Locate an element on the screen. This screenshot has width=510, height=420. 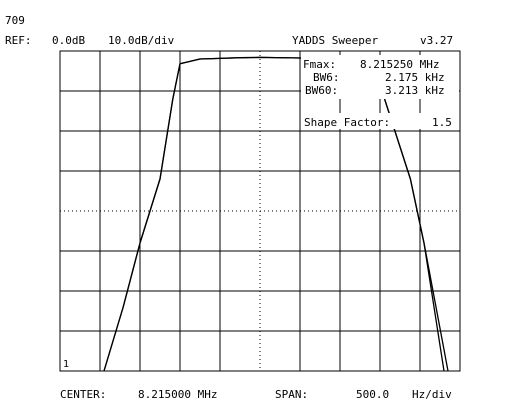
readout-panel is located at coordinates (380, 77).